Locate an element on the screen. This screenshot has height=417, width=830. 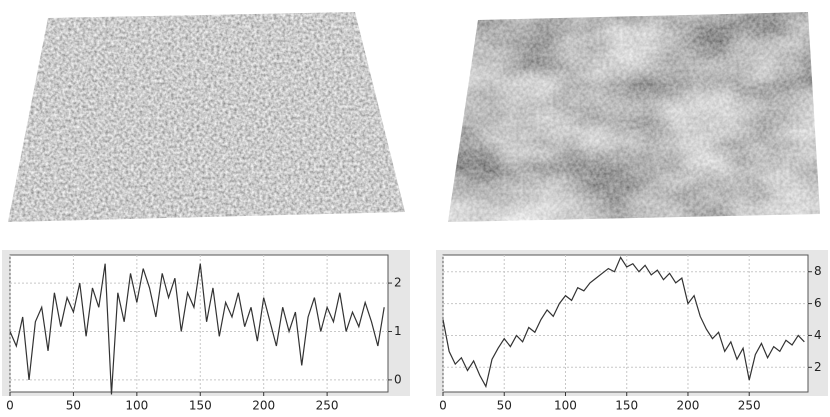
y-tick-label: 6 is located at coordinates (818, 303).